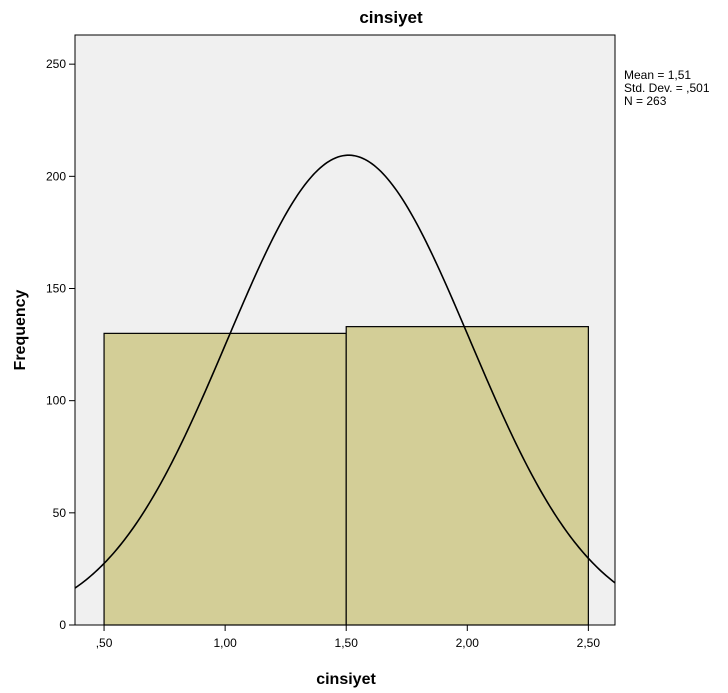 The height and width of the screenshot is (693, 728). What do you see at coordinates (225, 643) in the screenshot?
I see `x-tick-label: 1,00` at bounding box center [225, 643].